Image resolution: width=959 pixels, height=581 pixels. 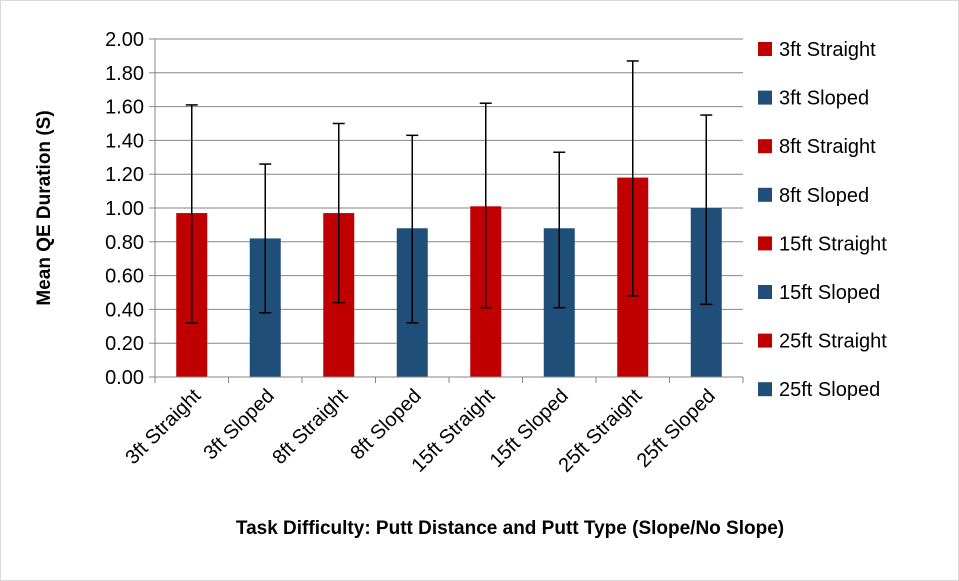 I want to click on x-tick-label: 3ft Sloped, so click(x=239, y=424).